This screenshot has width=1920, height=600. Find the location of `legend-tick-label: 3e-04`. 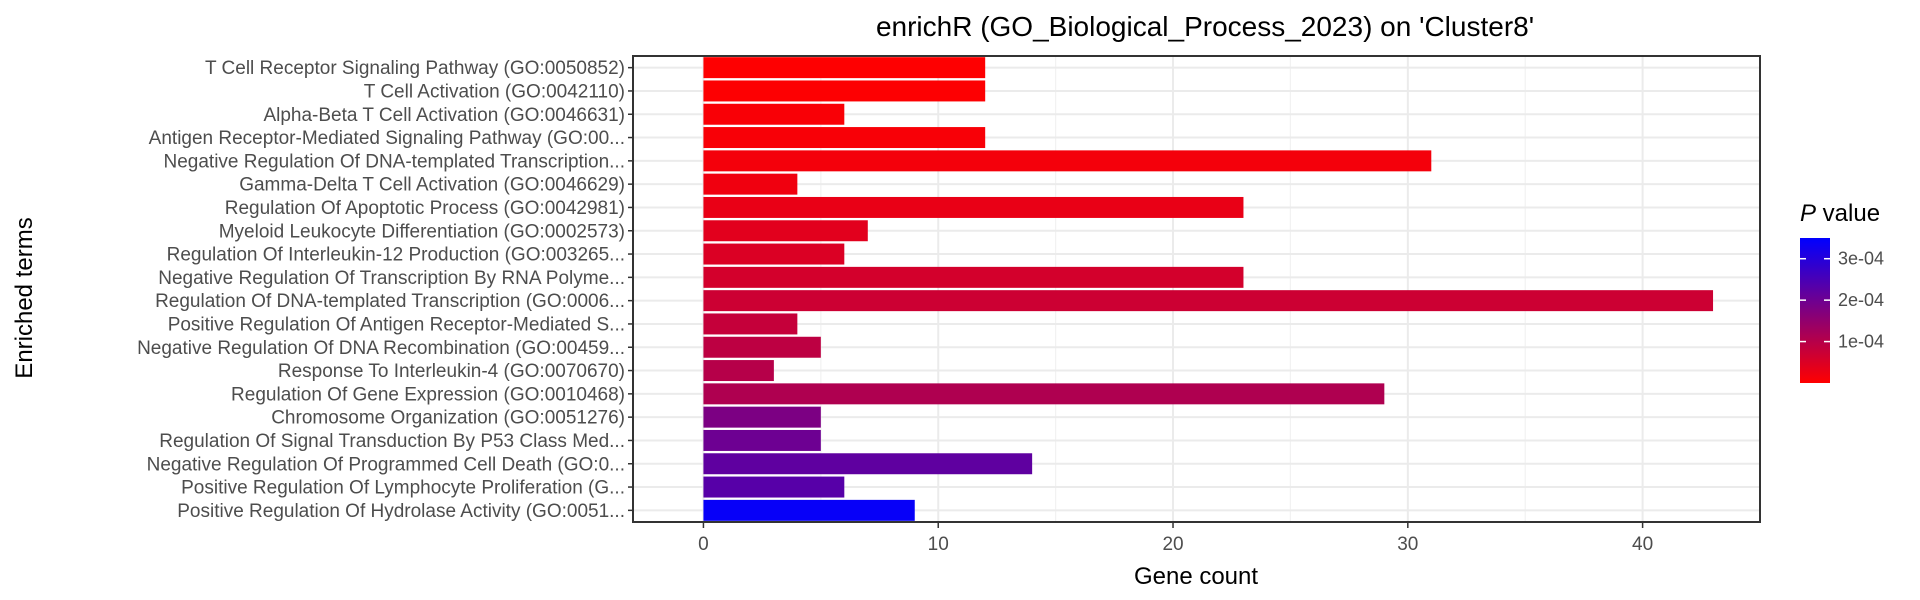

legend-tick-label: 3e-04 is located at coordinates (1861, 259).